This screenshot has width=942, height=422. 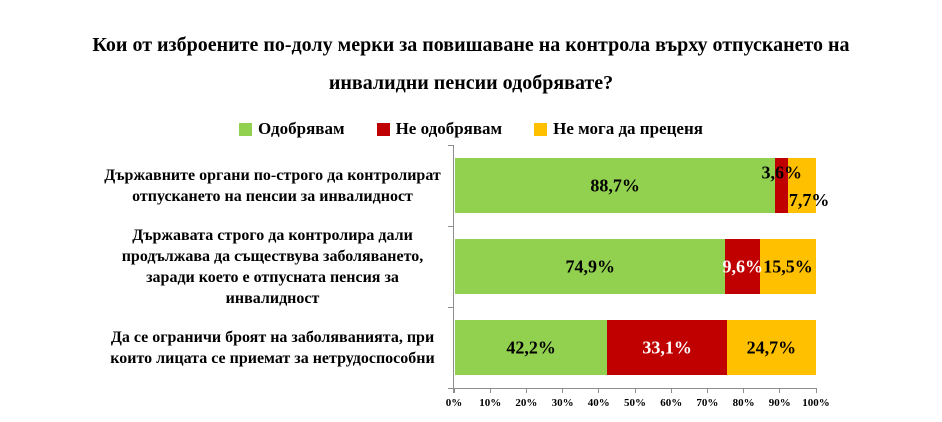 I want to click on x-axis-tick-label: 0%, so click(x=454, y=403).